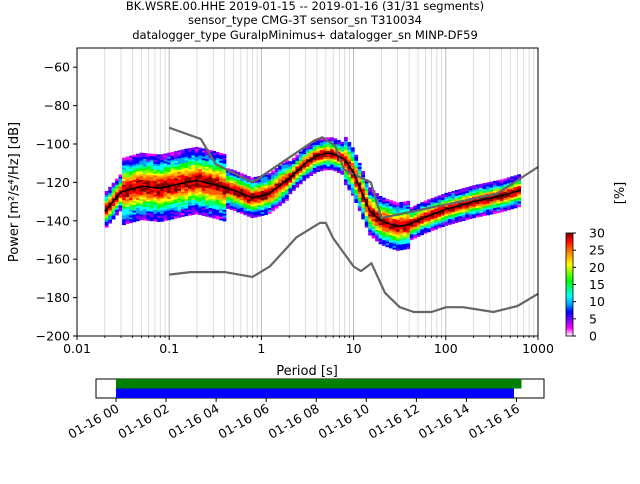  What do you see at coordinates (53, 336) in the screenshot?
I see `y-tick-label: −200` at bounding box center [53, 336].